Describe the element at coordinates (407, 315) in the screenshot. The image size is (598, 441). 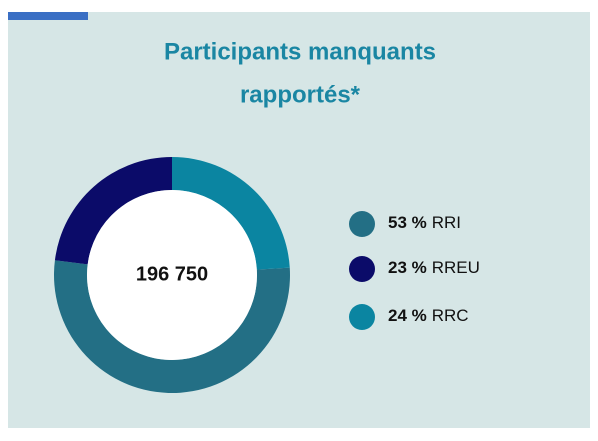
I see `legend-value: 24 %` at that location.